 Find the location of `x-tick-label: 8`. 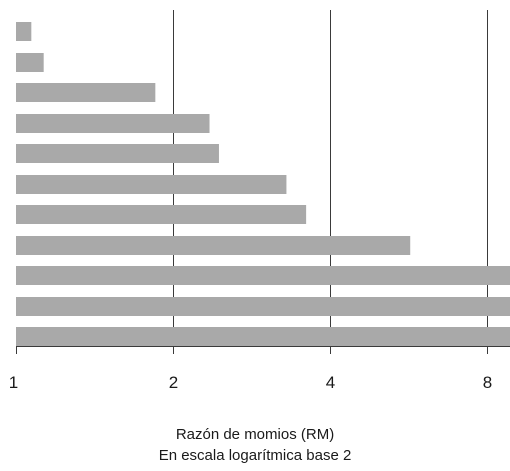

x-tick-label: 8 is located at coordinates (487, 382).